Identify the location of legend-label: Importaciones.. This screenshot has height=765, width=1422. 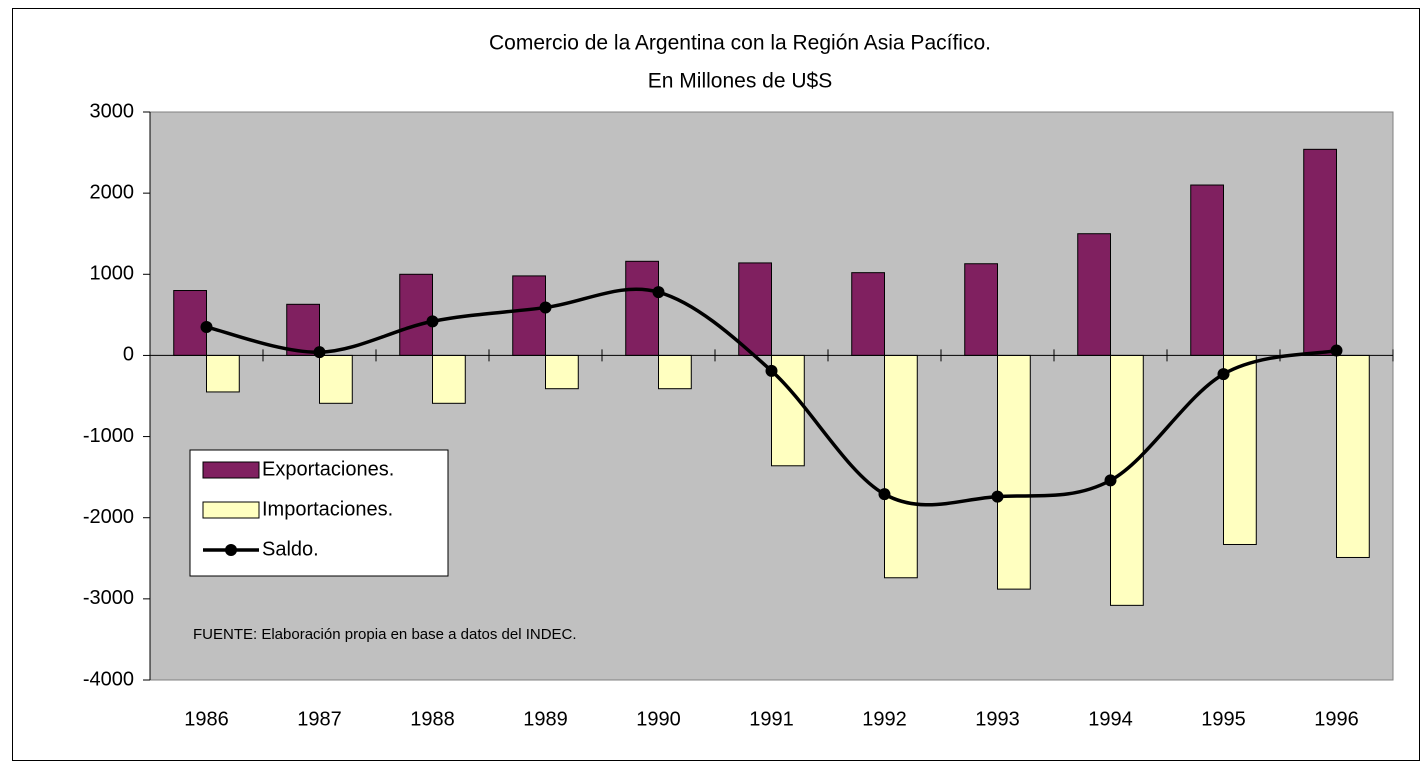
(327, 509).